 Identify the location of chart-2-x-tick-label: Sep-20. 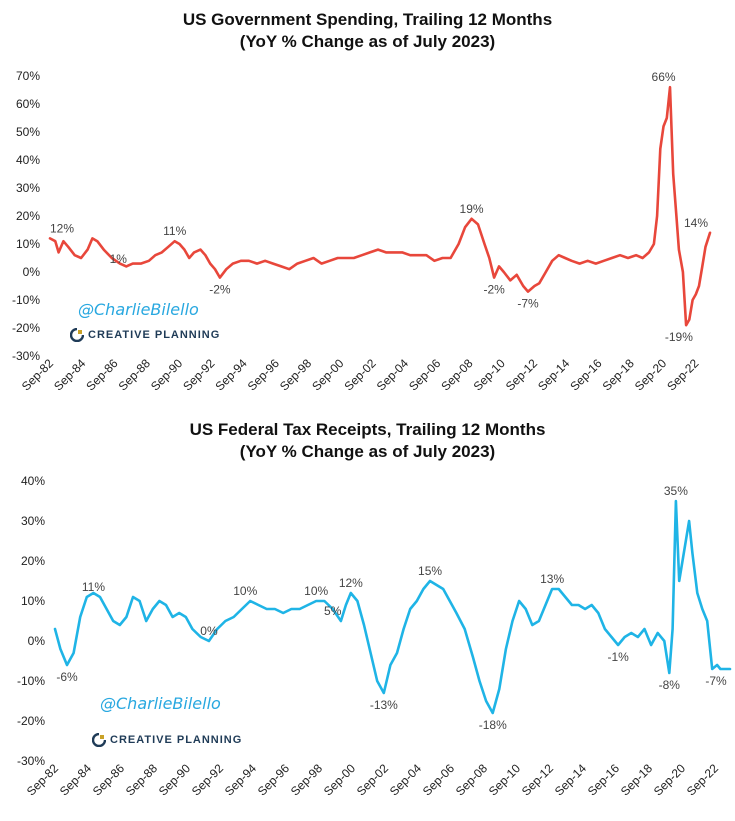
(669, 779).